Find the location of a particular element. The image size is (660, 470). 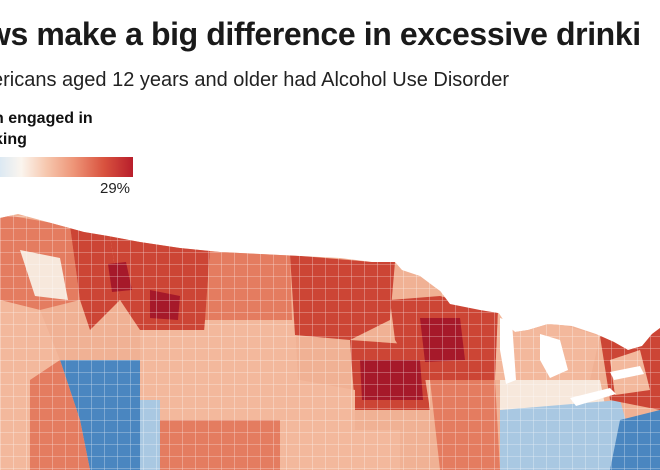

lake-erie is located at coordinates (593, 397).